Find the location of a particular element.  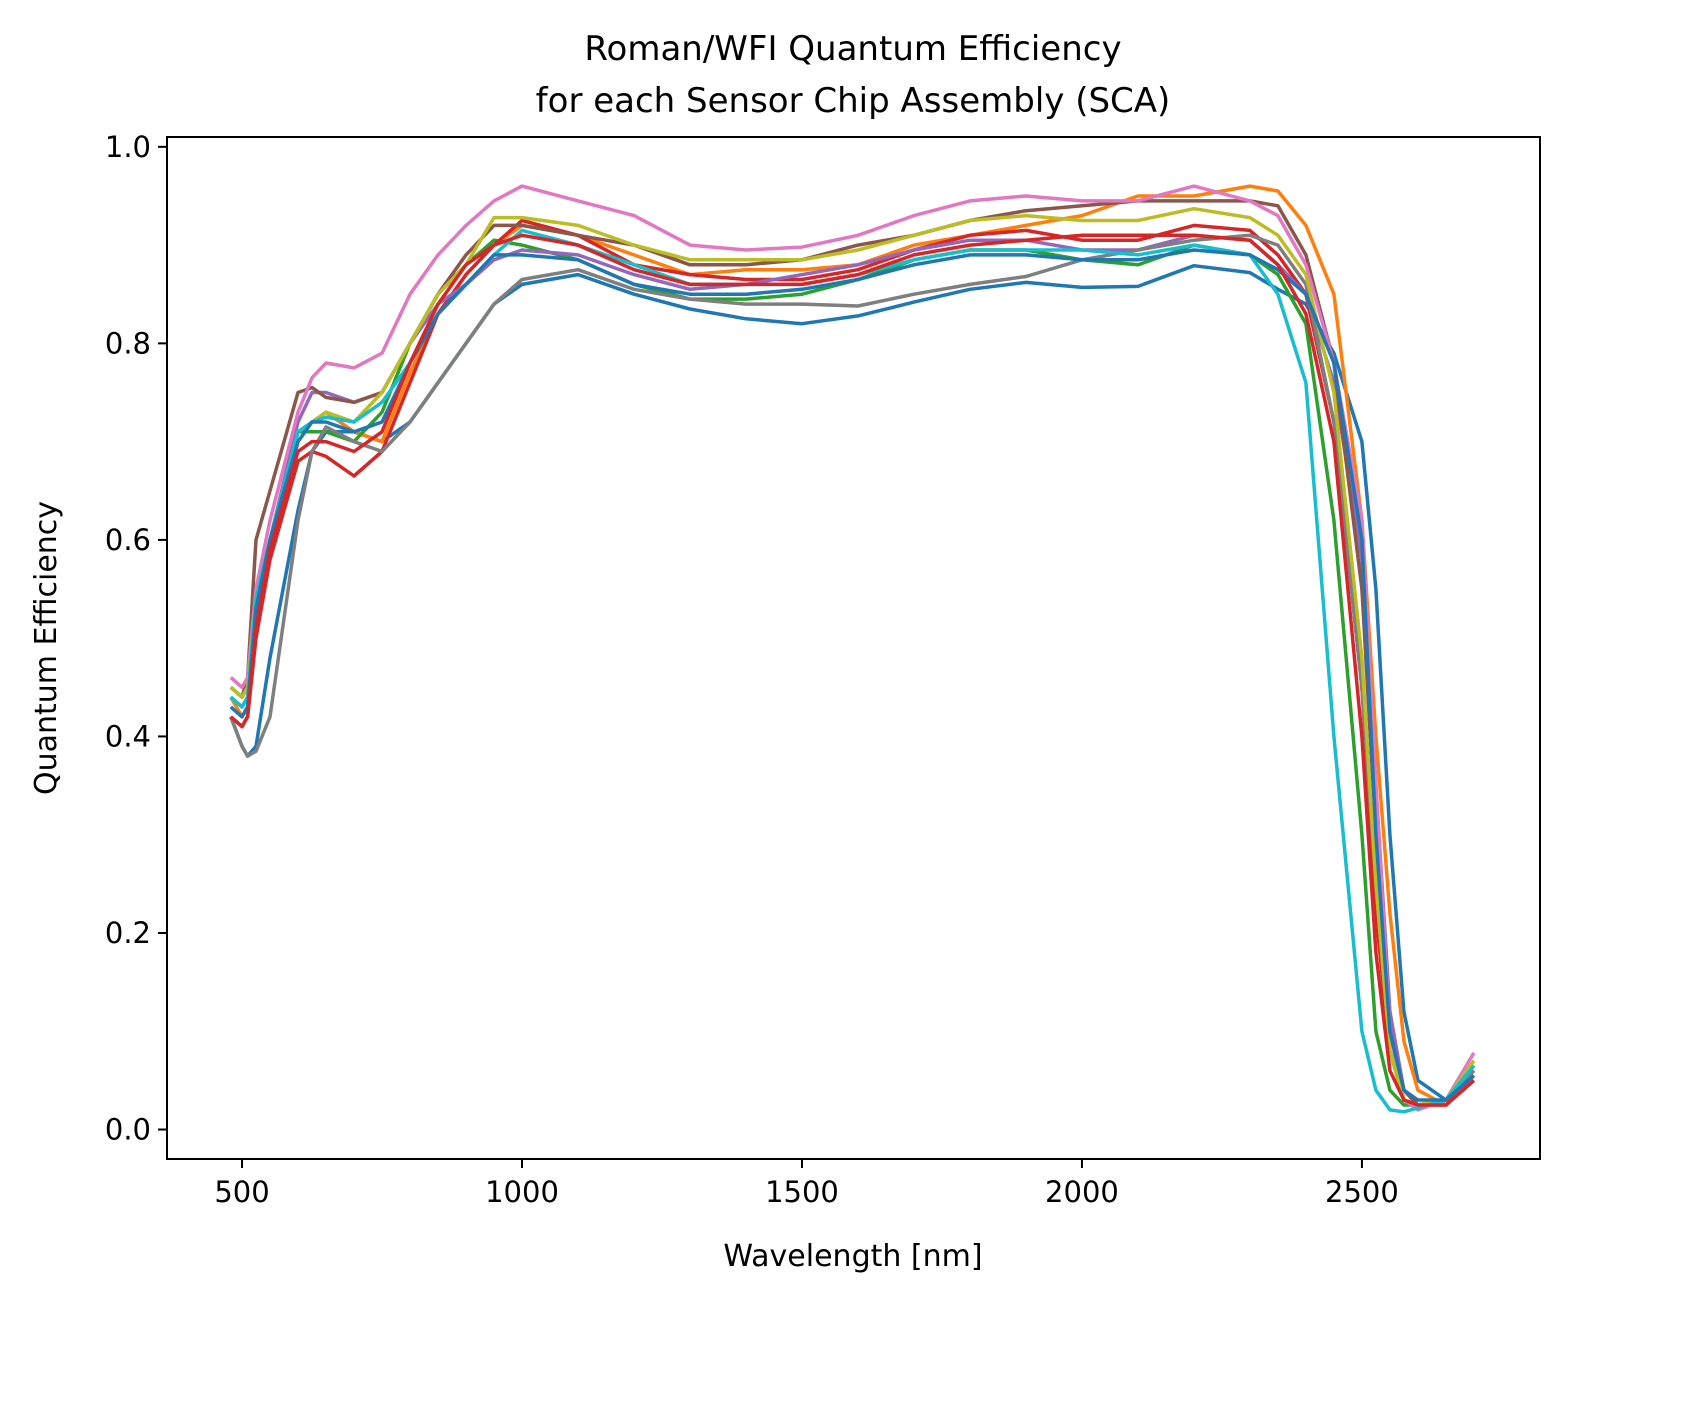

chart-title-line-2: for each Sensor Chip Assembly (SCA) is located at coordinates (853, 101).